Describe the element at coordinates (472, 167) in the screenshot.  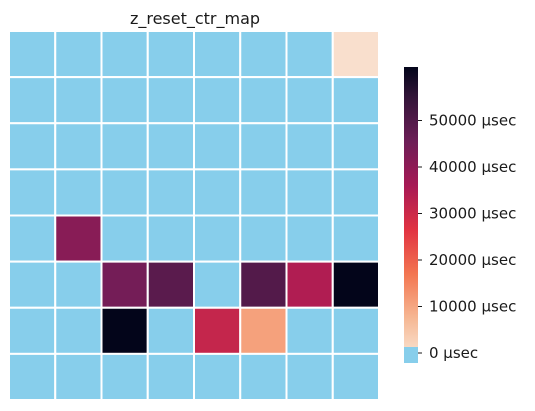
I see `colorbar-tick-label: 40000 µsec` at that location.